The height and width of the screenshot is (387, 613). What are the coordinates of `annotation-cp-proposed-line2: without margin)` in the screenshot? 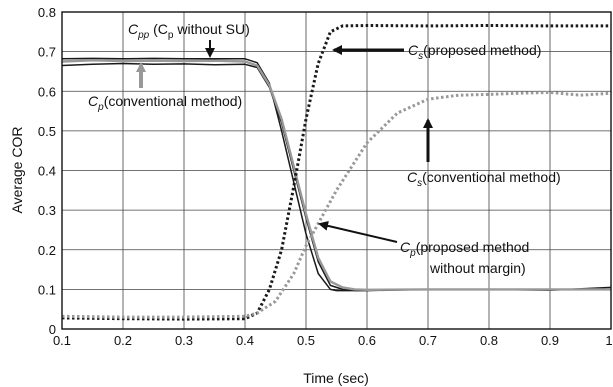 It's located at (477, 268).